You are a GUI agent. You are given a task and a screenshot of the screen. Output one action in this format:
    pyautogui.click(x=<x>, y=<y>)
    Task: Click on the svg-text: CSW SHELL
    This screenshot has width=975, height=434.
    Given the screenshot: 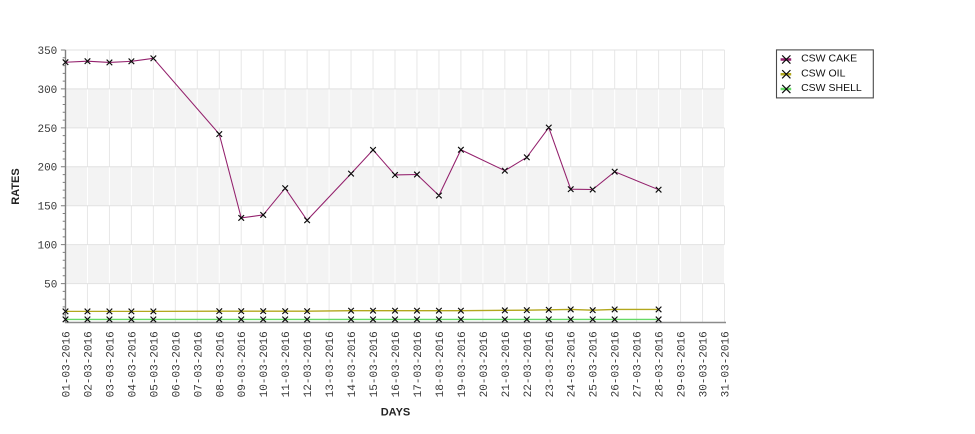 What is the action you would take?
    pyautogui.click(x=831, y=88)
    